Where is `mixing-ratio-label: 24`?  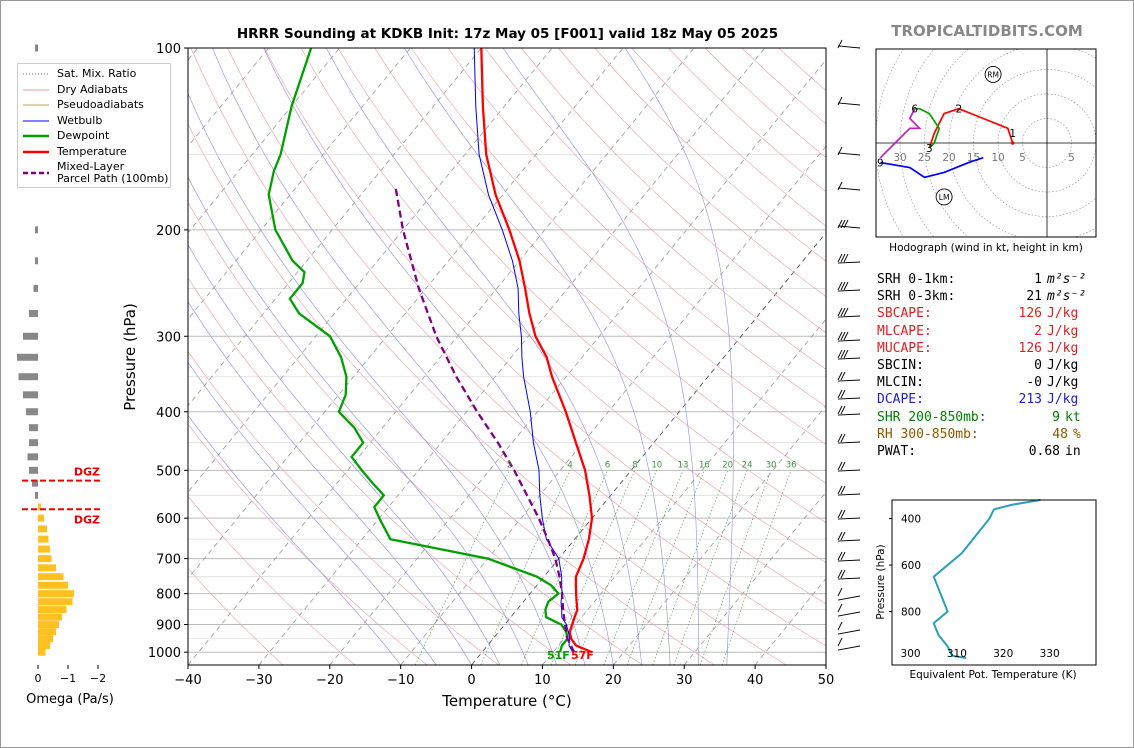
mixing-ratio-label: 24 is located at coordinates (747, 465).